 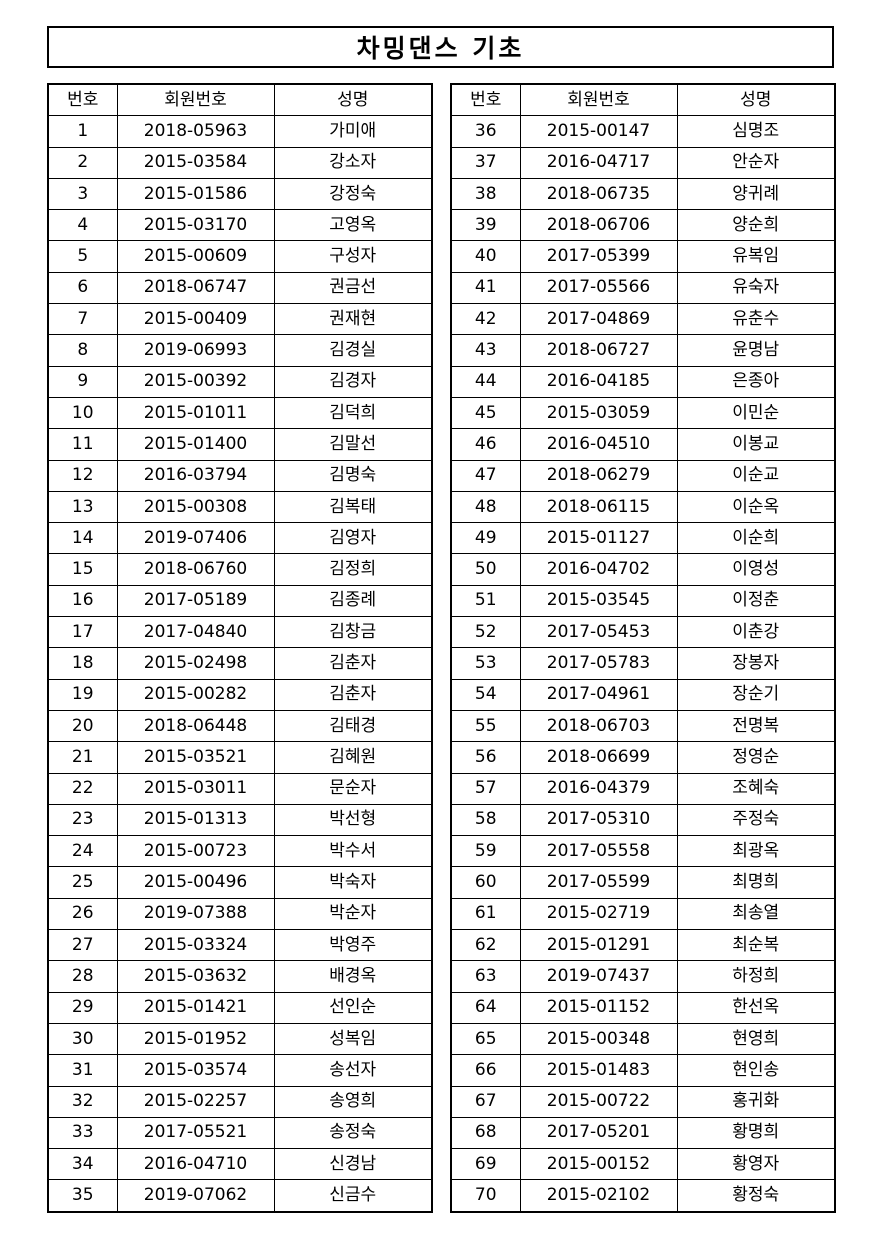 What do you see at coordinates (598, 1039) in the screenshot?
I see `cell-member-id: 2015-00348` at bounding box center [598, 1039].